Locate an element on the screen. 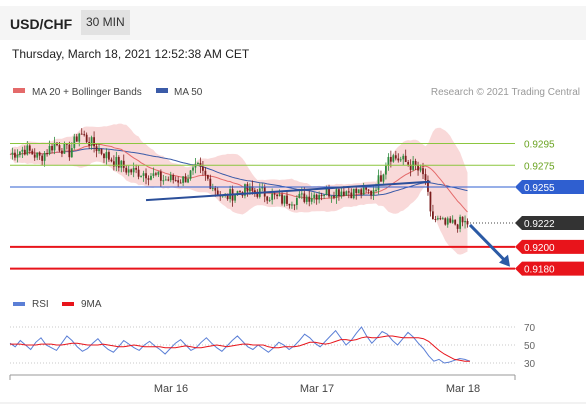 This screenshot has height=405, width=586. rsi-tick-label: 50 is located at coordinates (530, 346).